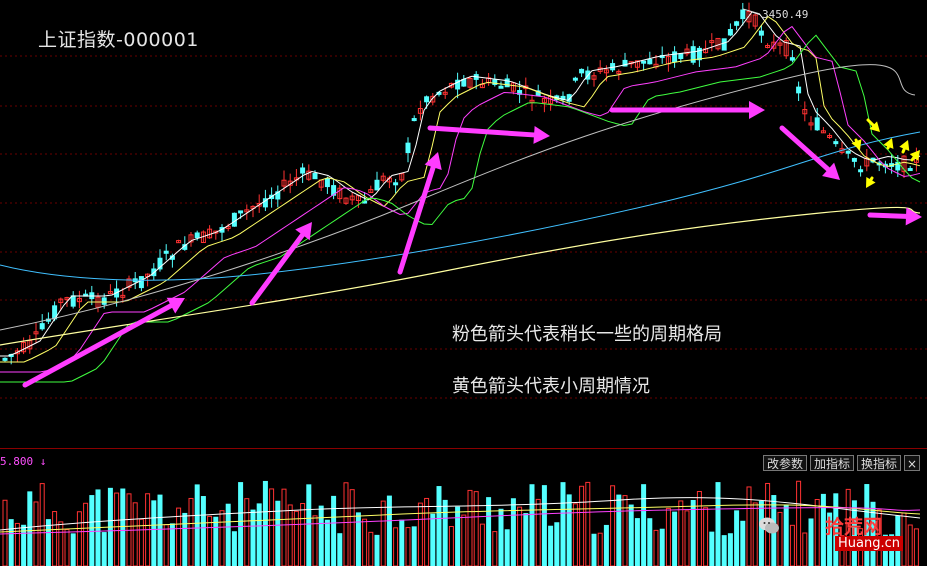  What do you see at coordinates (854, 527) in the screenshot?
I see `watermark-site: 拾荒网` at bounding box center [854, 527].